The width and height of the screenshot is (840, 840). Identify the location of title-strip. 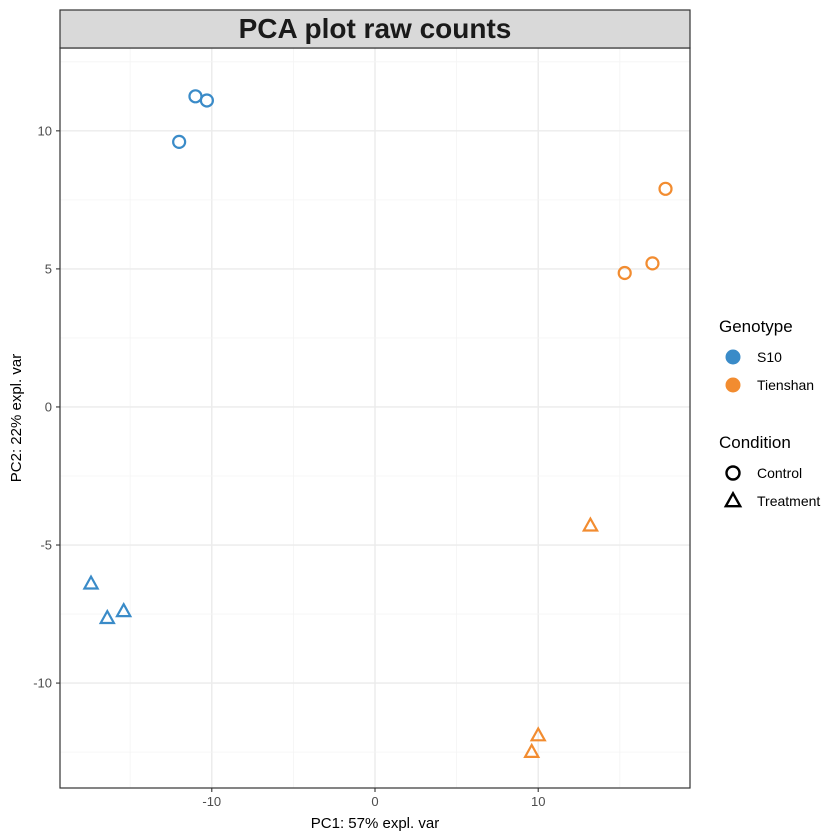
(375, 29).